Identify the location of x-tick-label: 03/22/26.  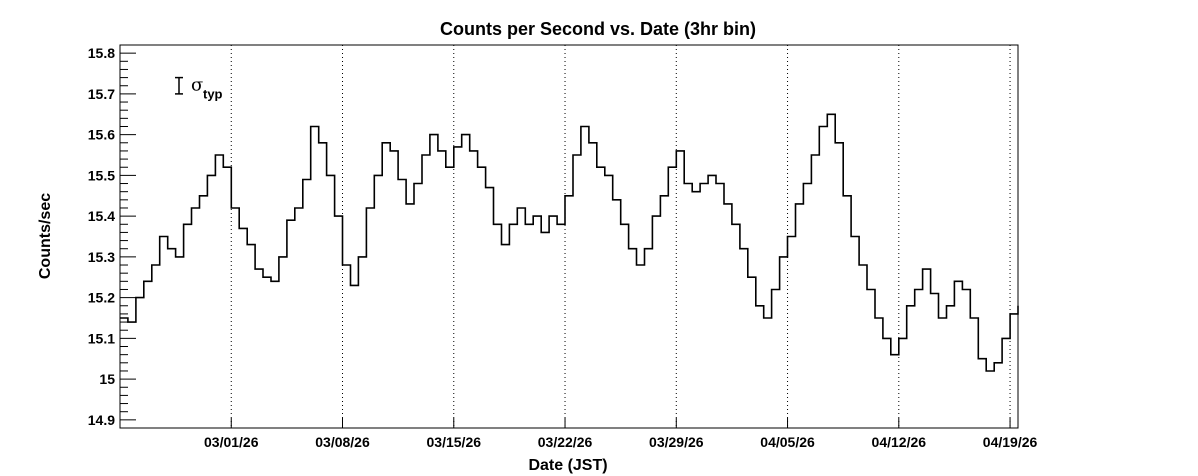
(565, 442).